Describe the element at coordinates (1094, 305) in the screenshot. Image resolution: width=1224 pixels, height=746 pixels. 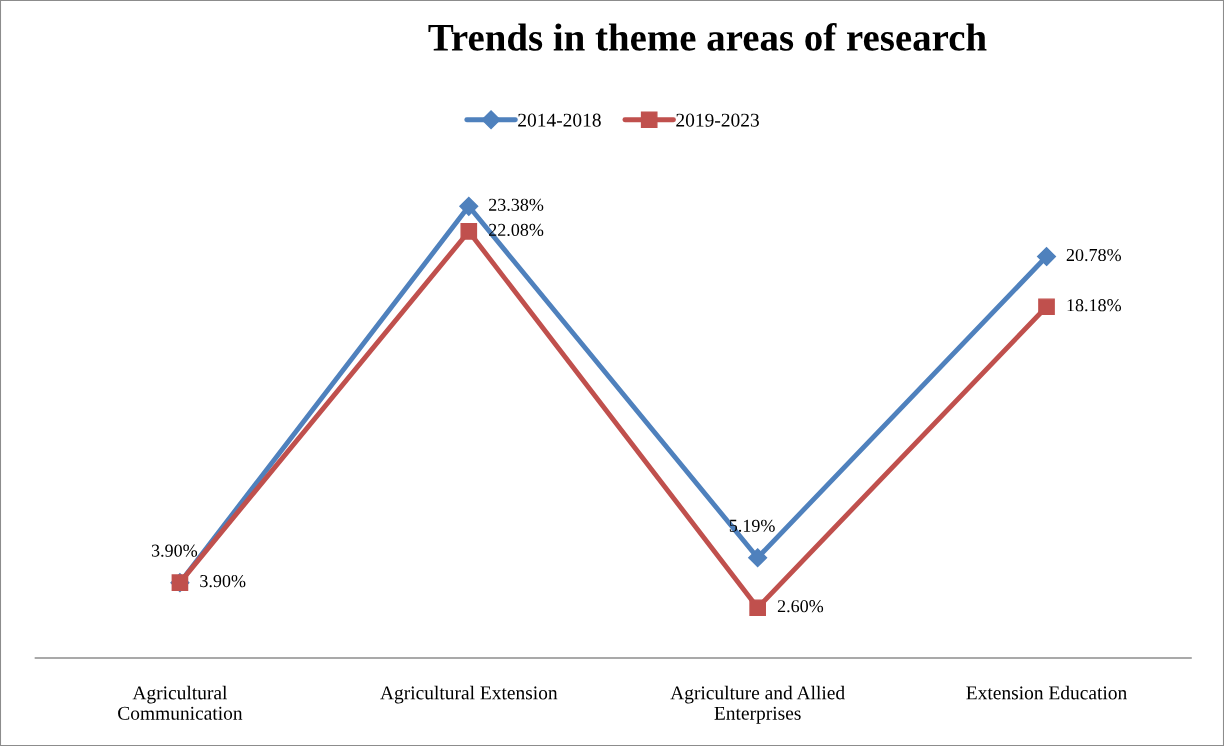
I see `data-label: 18.18%` at that location.